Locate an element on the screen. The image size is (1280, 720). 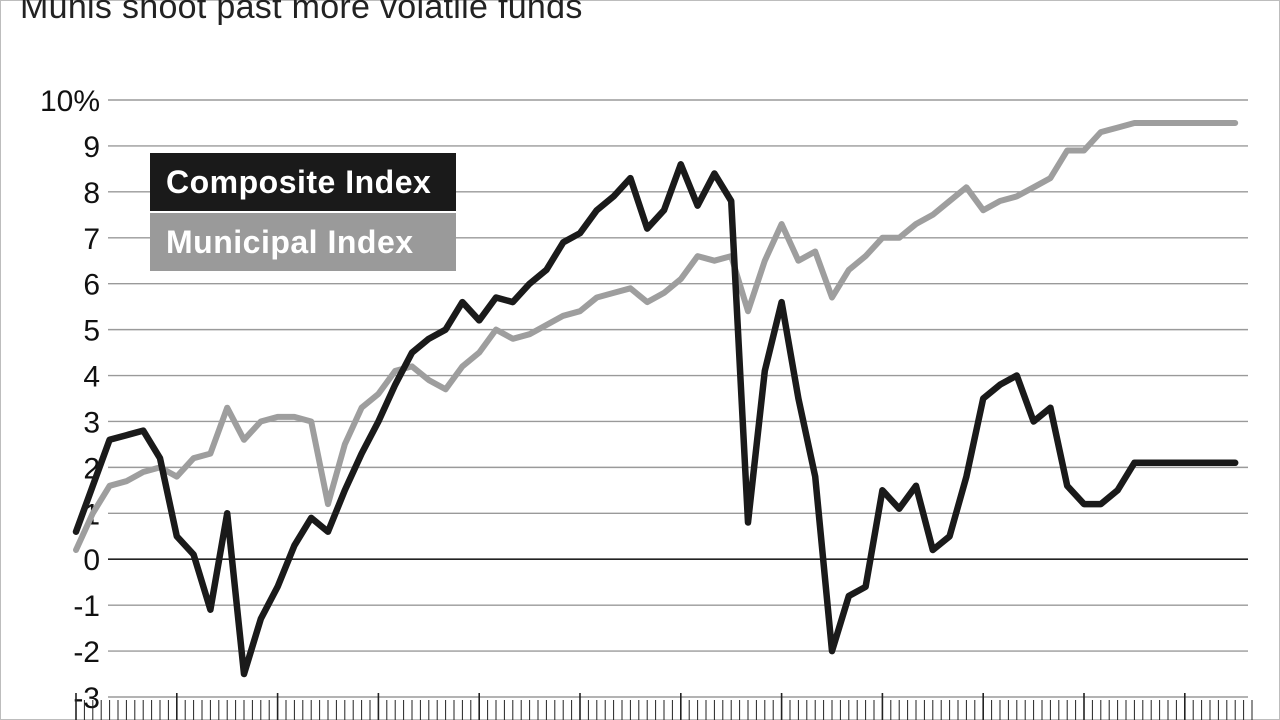
y-tick-label: 4 is located at coordinates (91, 377).